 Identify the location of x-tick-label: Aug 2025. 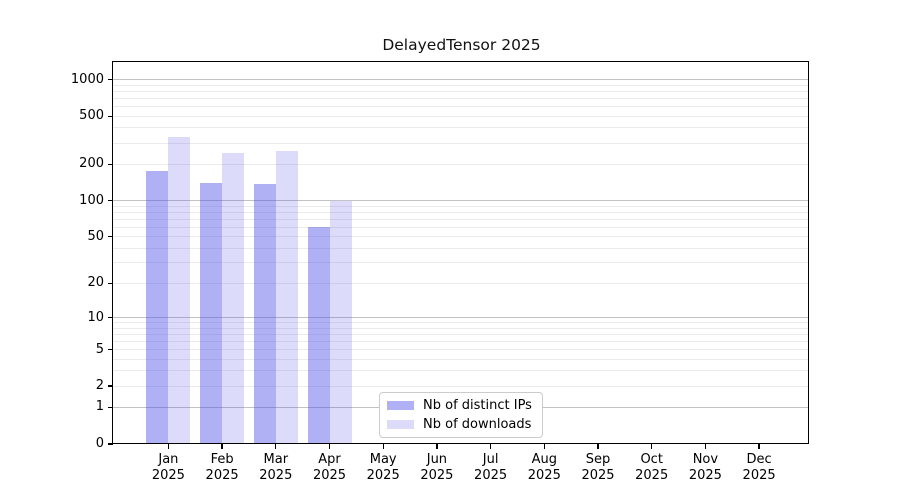
(544, 467).